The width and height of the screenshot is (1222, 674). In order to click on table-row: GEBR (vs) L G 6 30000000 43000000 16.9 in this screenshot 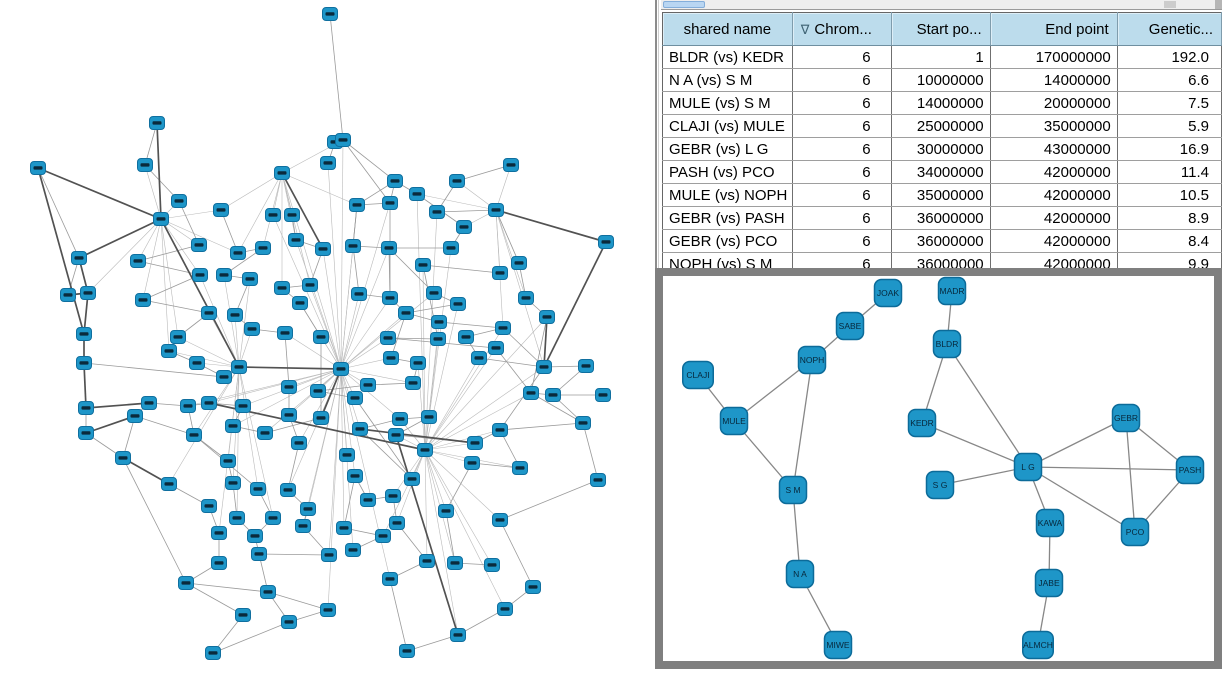, I will do `click(942, 149)`.